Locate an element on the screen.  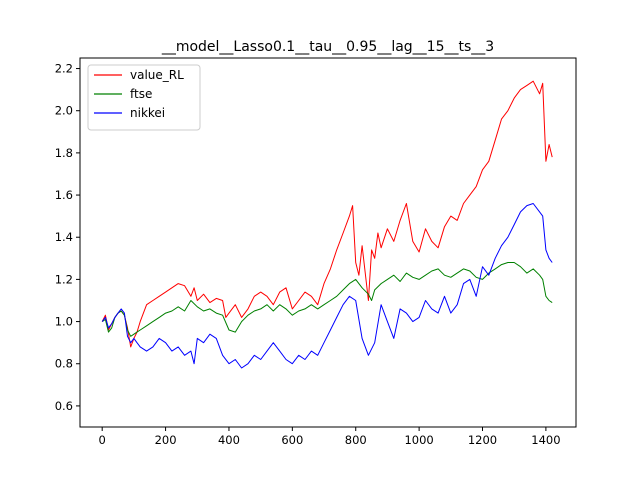
y-tick-label: 1.4 is located at coordinates (64, 237).